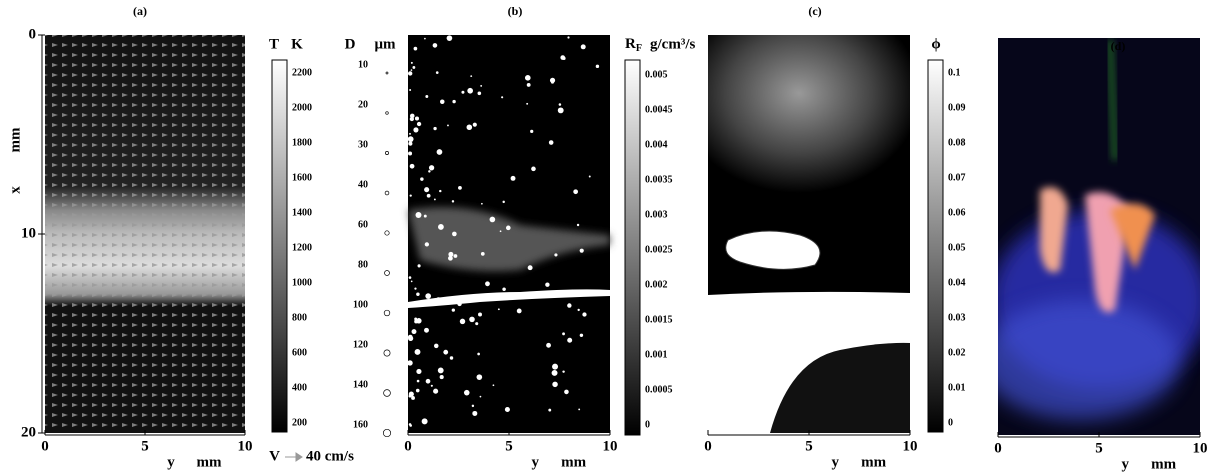 This screenshot has width=1209, height=472. What do you see at coordinates (363, 264) in the screenshot?
I see `legend-label: 80` at bounding box center [363, 264].